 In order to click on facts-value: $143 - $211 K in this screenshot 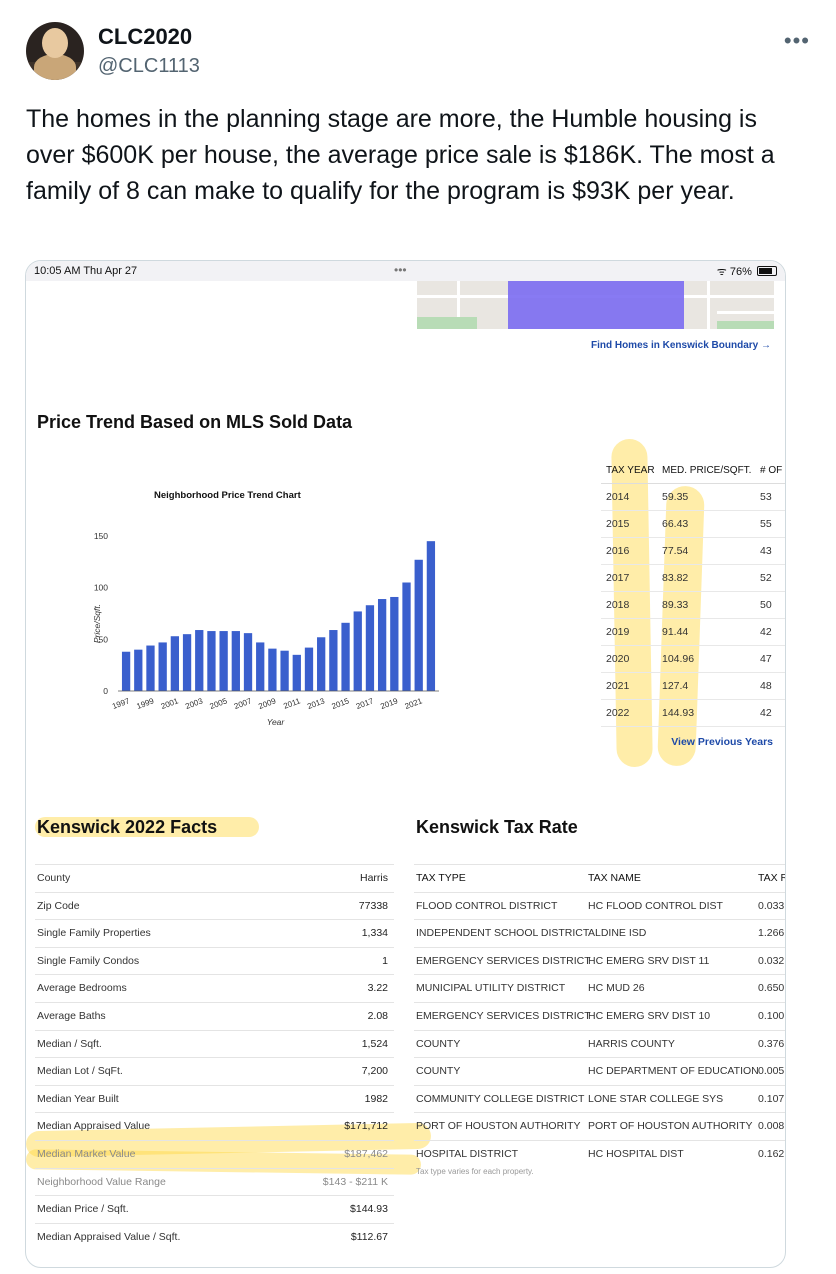, I will do `click(355, 1181)`.